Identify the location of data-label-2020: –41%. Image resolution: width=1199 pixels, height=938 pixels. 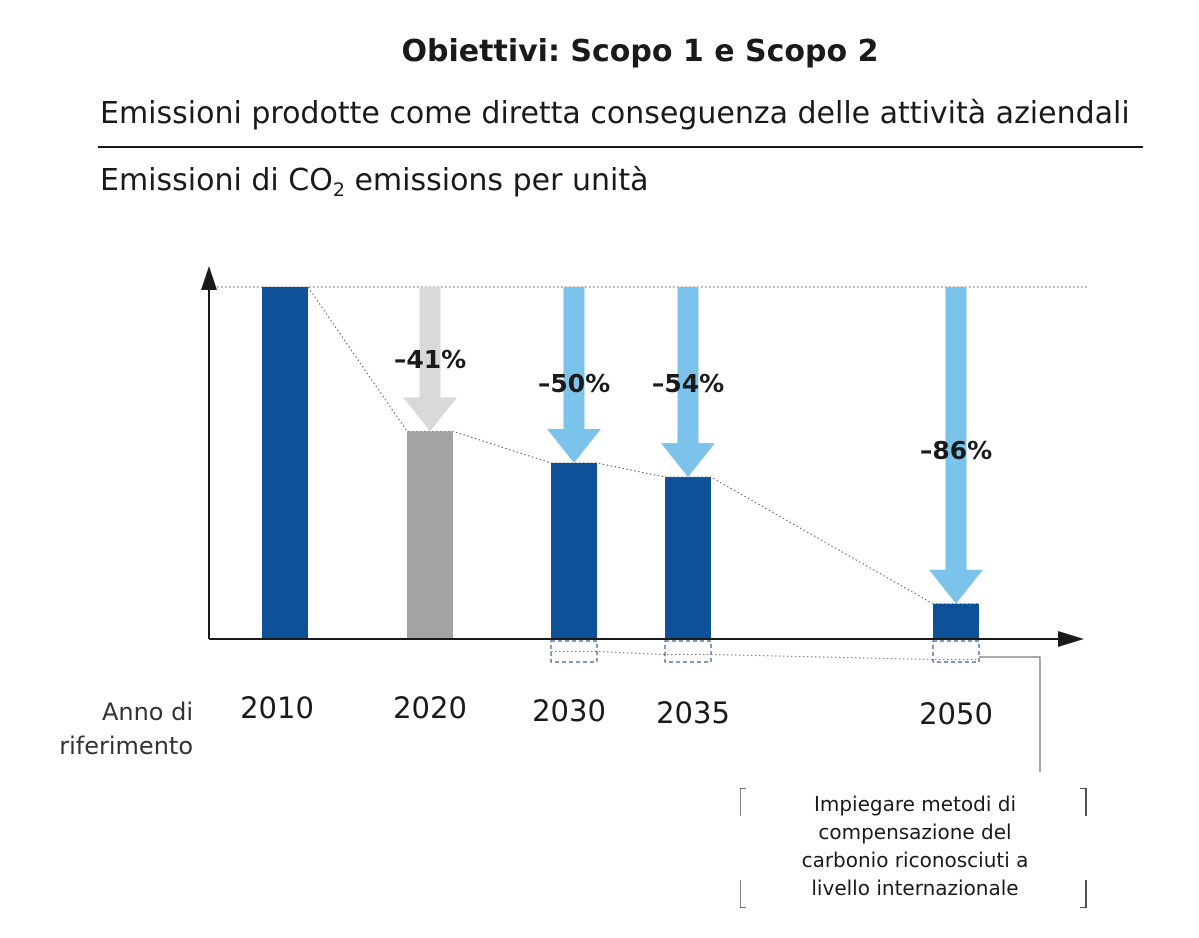
(430, 359).